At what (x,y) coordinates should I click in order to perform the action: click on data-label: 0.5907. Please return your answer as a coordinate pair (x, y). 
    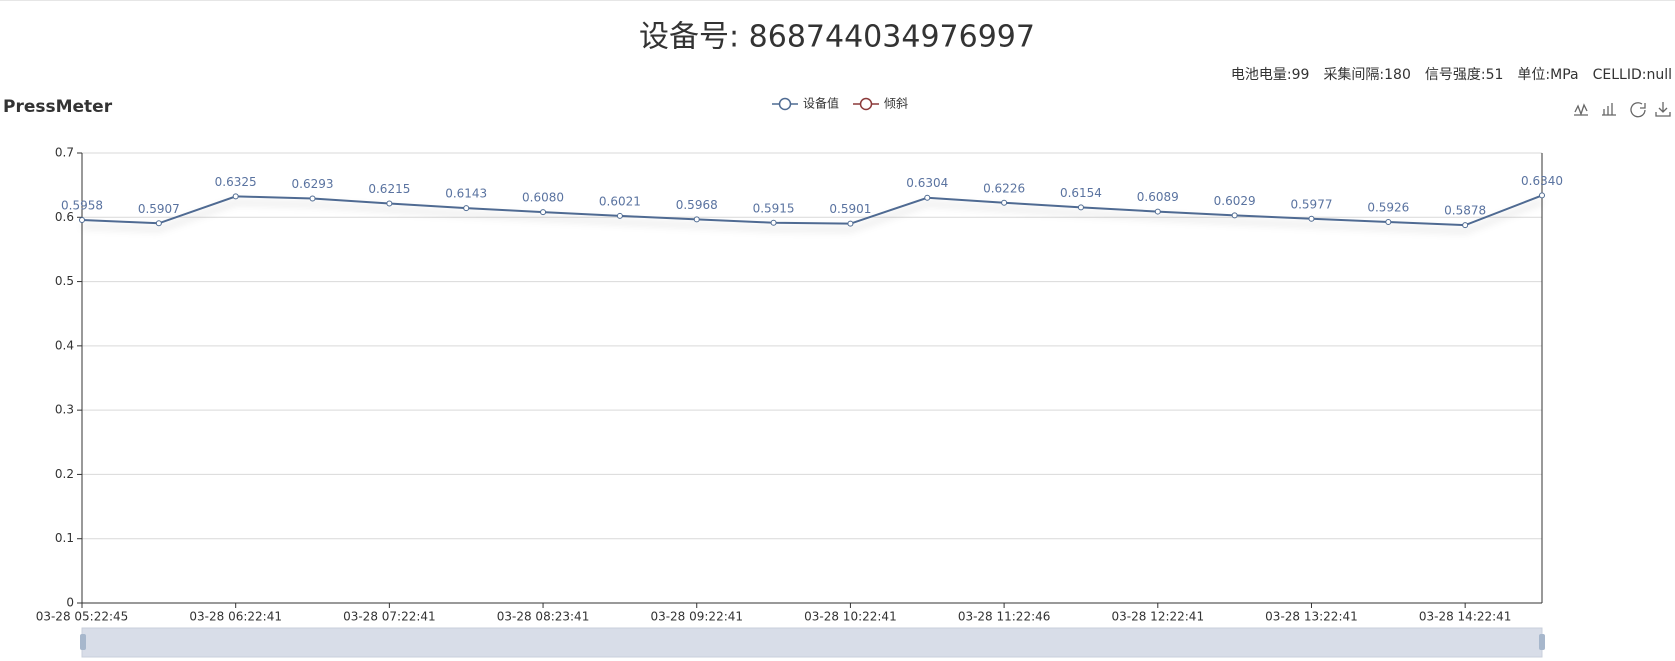
    Looking at the image, I should click on (159, 209).